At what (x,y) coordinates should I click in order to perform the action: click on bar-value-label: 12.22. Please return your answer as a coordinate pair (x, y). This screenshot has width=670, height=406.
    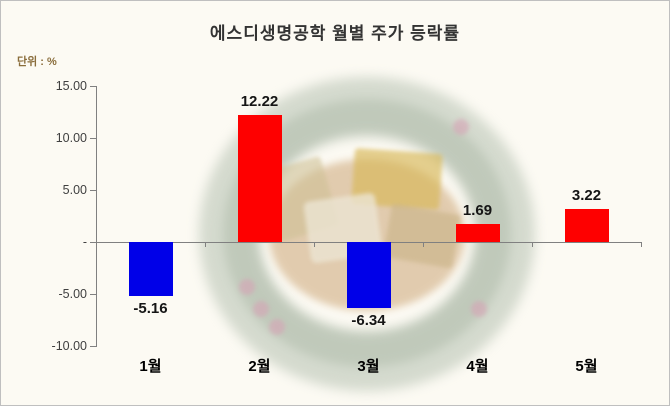
    Looking at the image, I should click on (259, 101).